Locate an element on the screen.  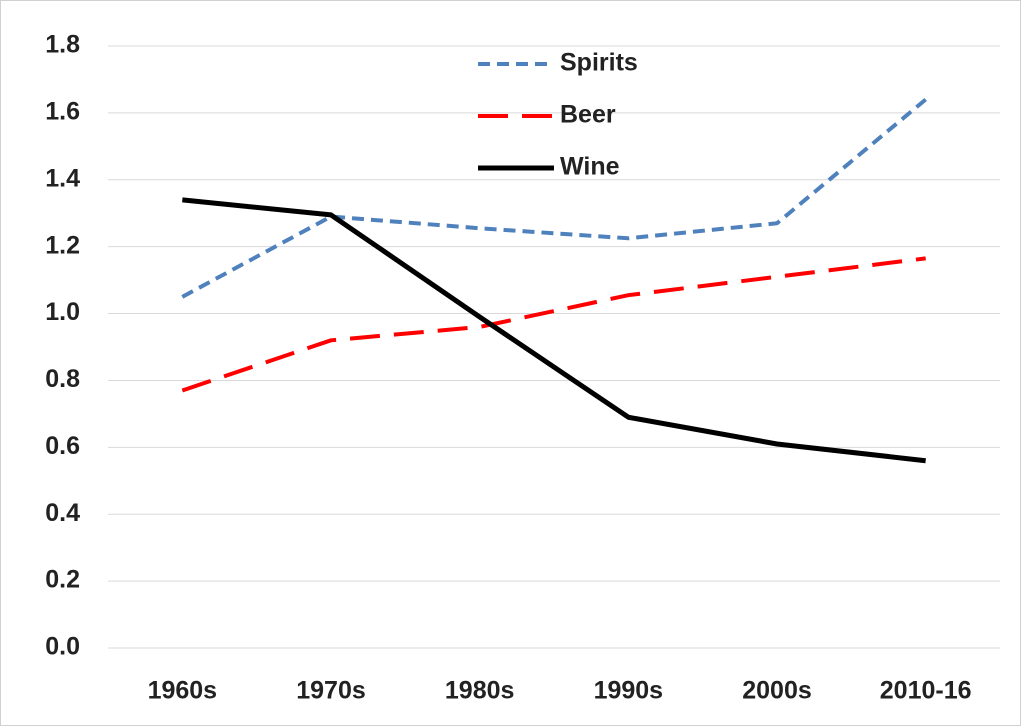
x-tick-label: 1990s is located at coordinates (629, 691).